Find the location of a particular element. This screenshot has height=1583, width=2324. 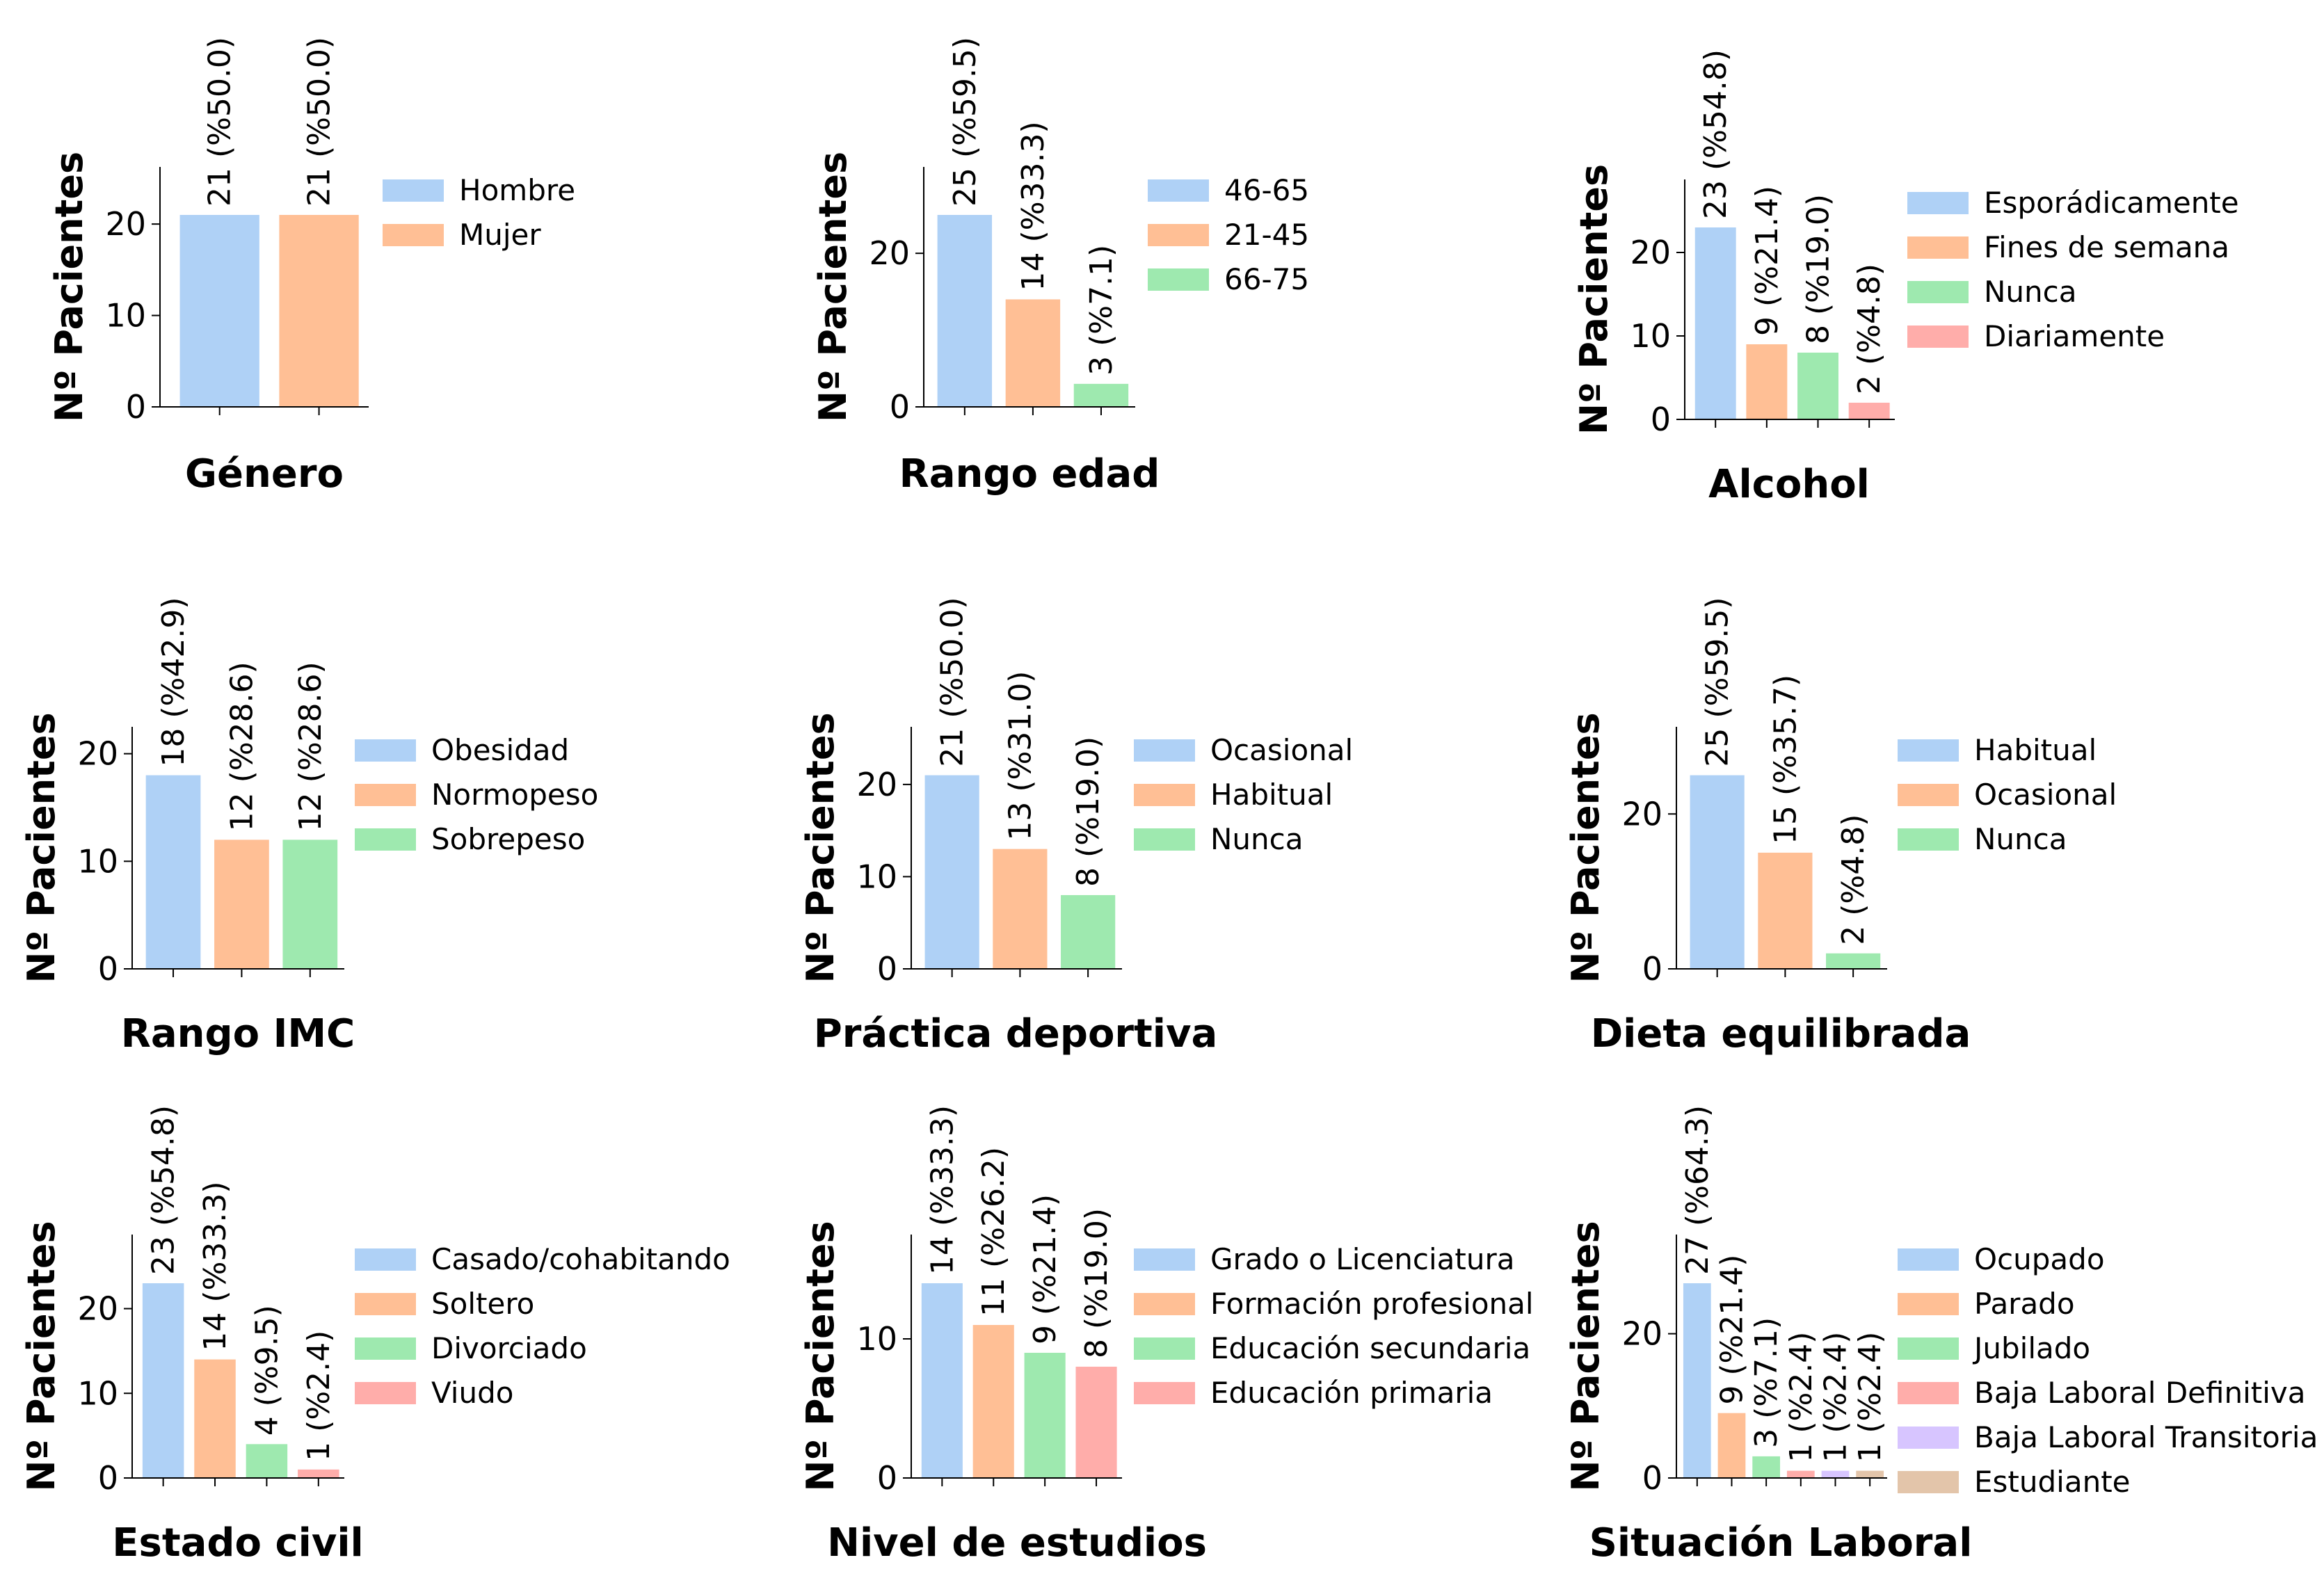

legend-entry: Ocasional is located at coordinates (1281, 750).